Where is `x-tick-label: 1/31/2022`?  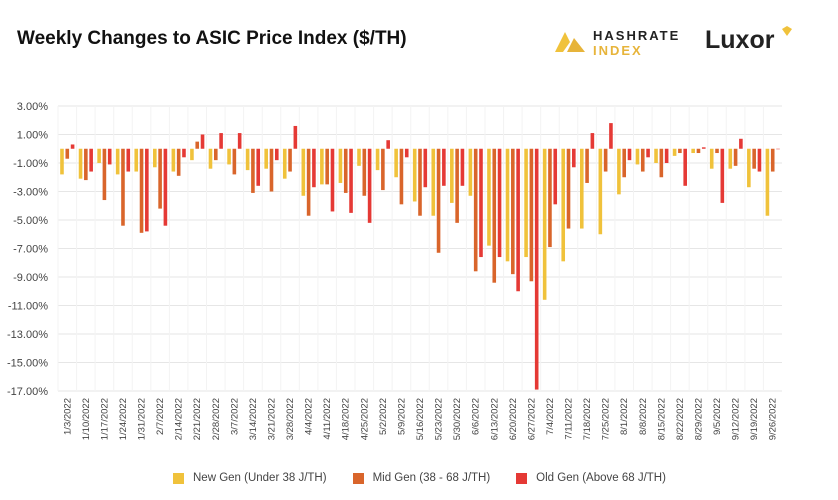
x-tick-label: 1/31/2022 is located at coordinates (142, 419).